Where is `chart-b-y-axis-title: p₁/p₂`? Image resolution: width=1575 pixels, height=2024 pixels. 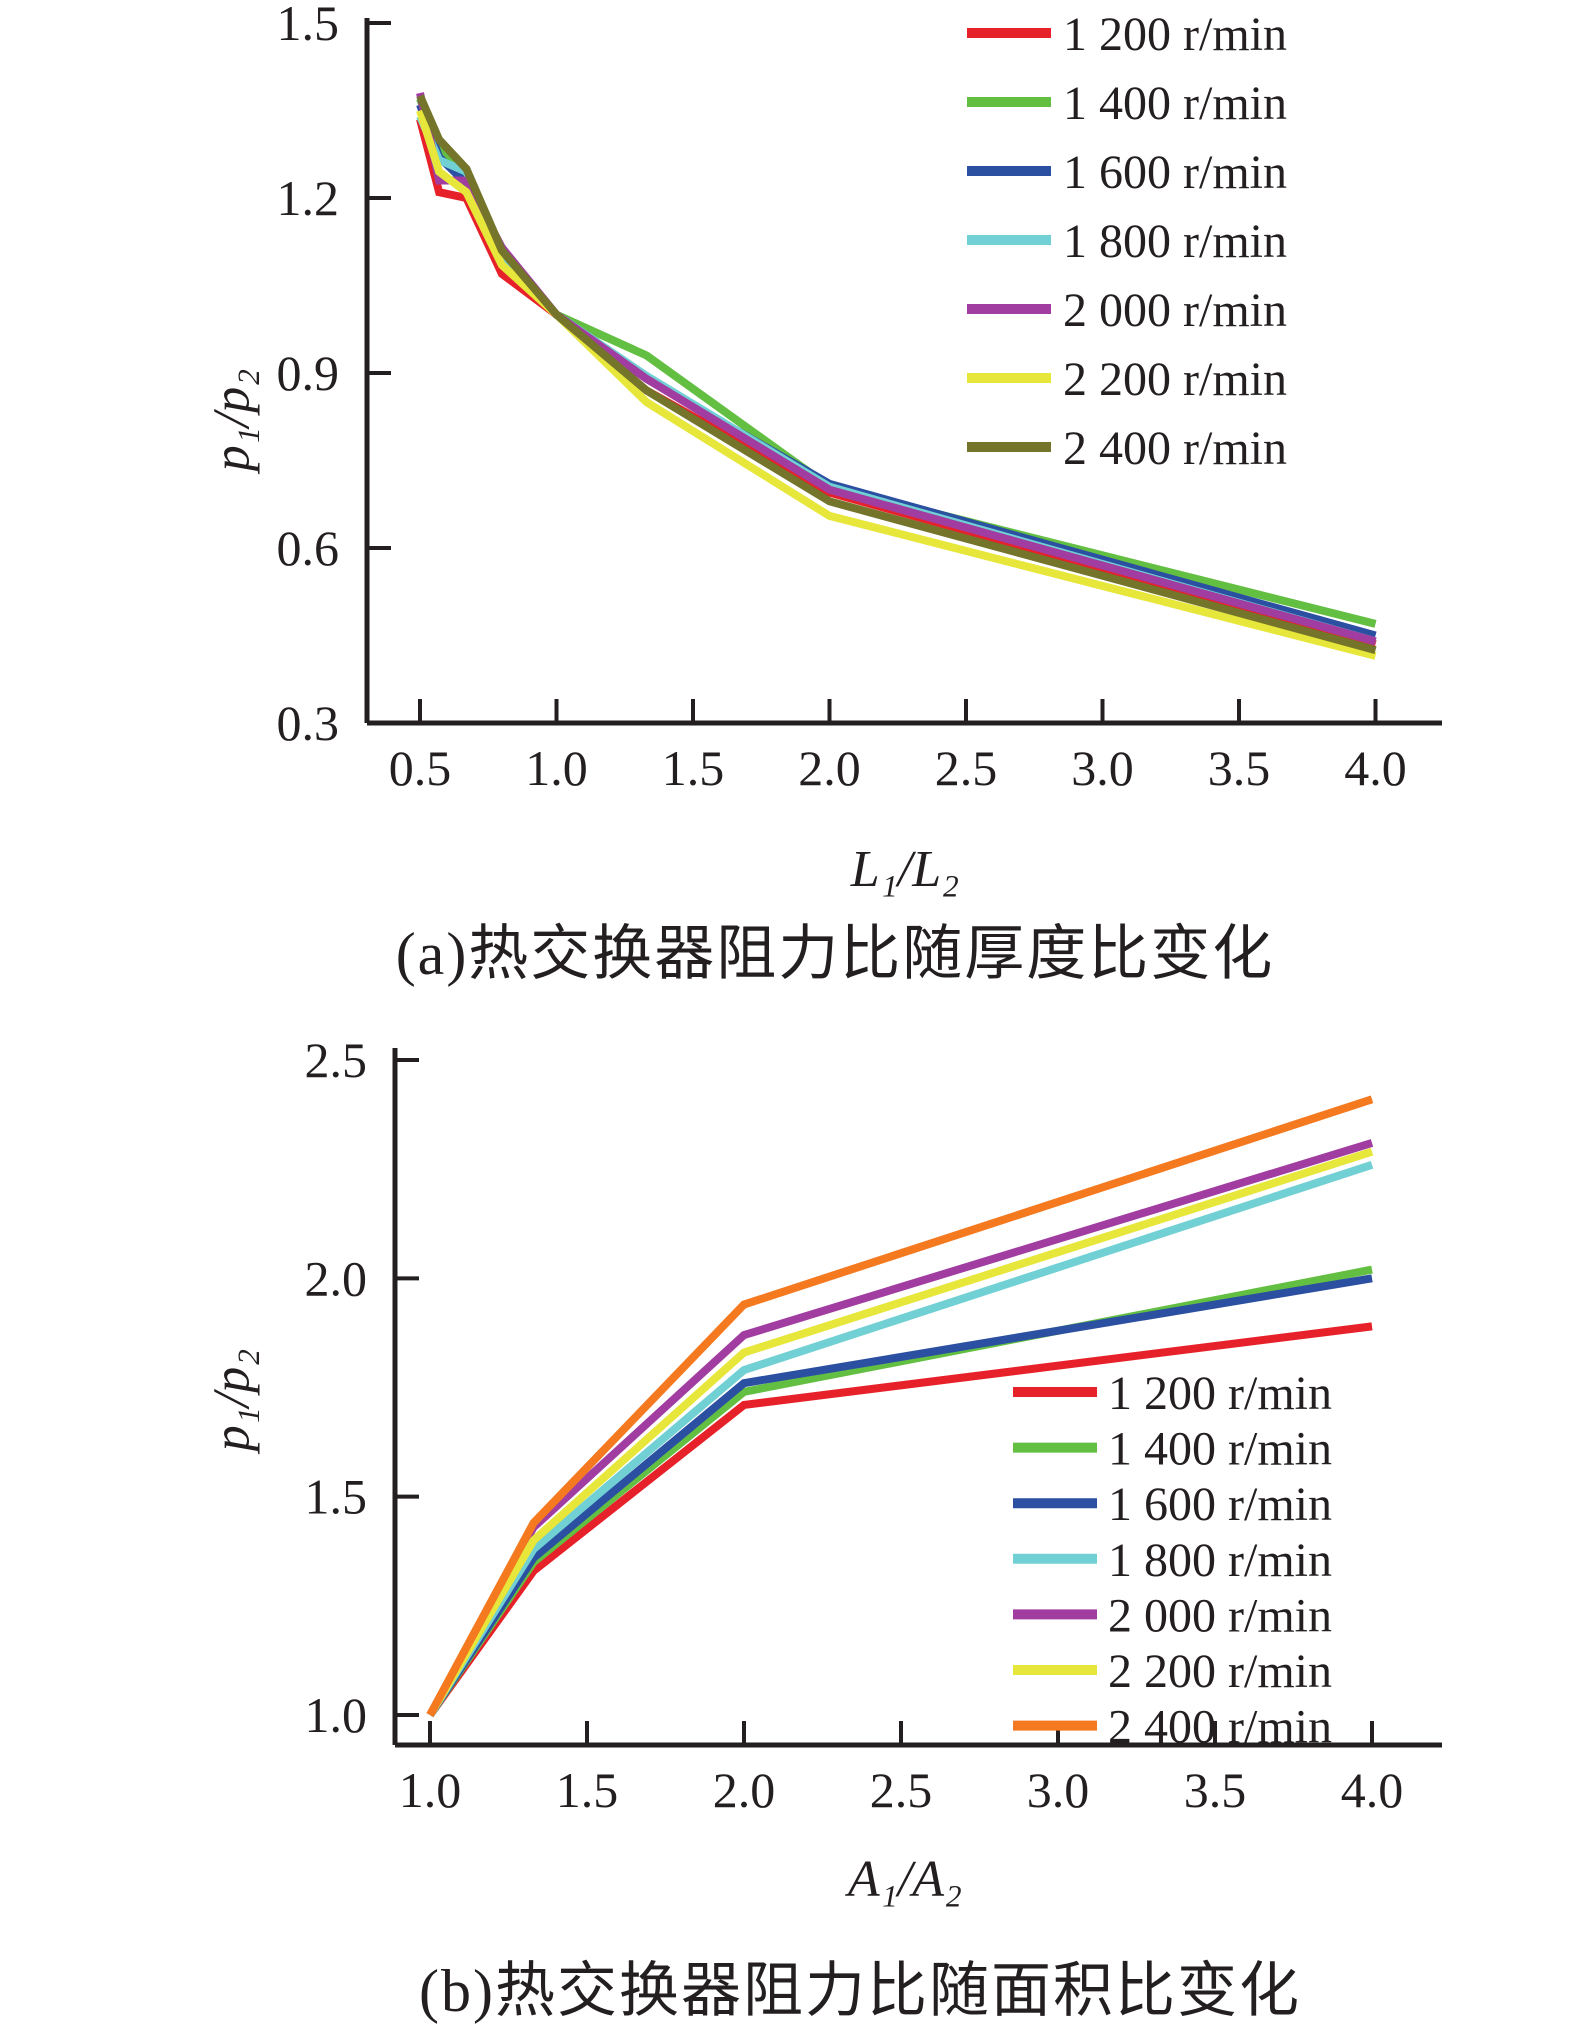 chart-b-y-axis-title: p₁/p₂ is located at coordinates (232, 1400).